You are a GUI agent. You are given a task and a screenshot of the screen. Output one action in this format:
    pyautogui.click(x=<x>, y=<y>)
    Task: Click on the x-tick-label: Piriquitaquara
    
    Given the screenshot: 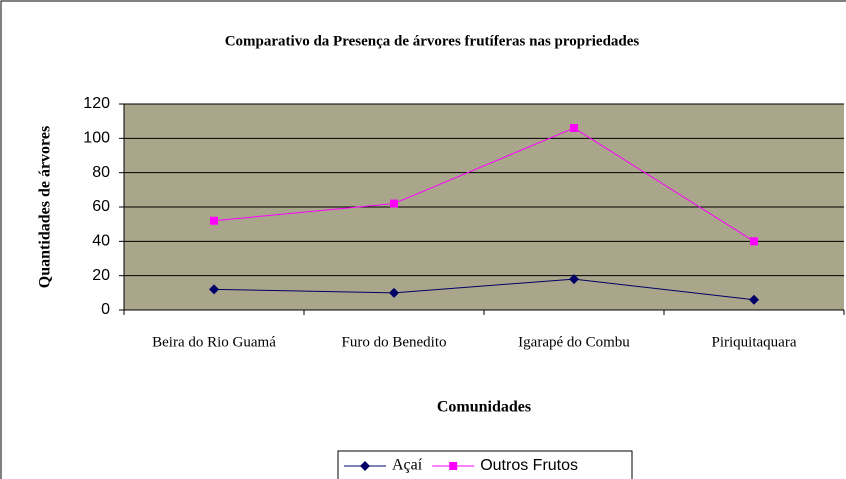 What is the action you would take?
    pyautogui.click(x=754, y=342)
    